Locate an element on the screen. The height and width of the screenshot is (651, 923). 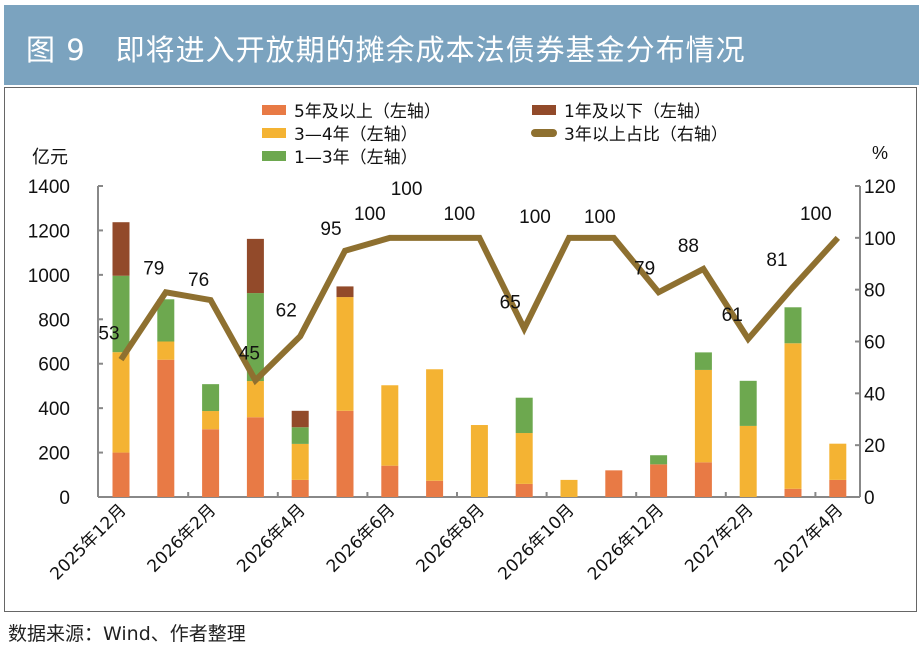
legend-label: 1—3年（左轴） is located at coordinates (356, 158).